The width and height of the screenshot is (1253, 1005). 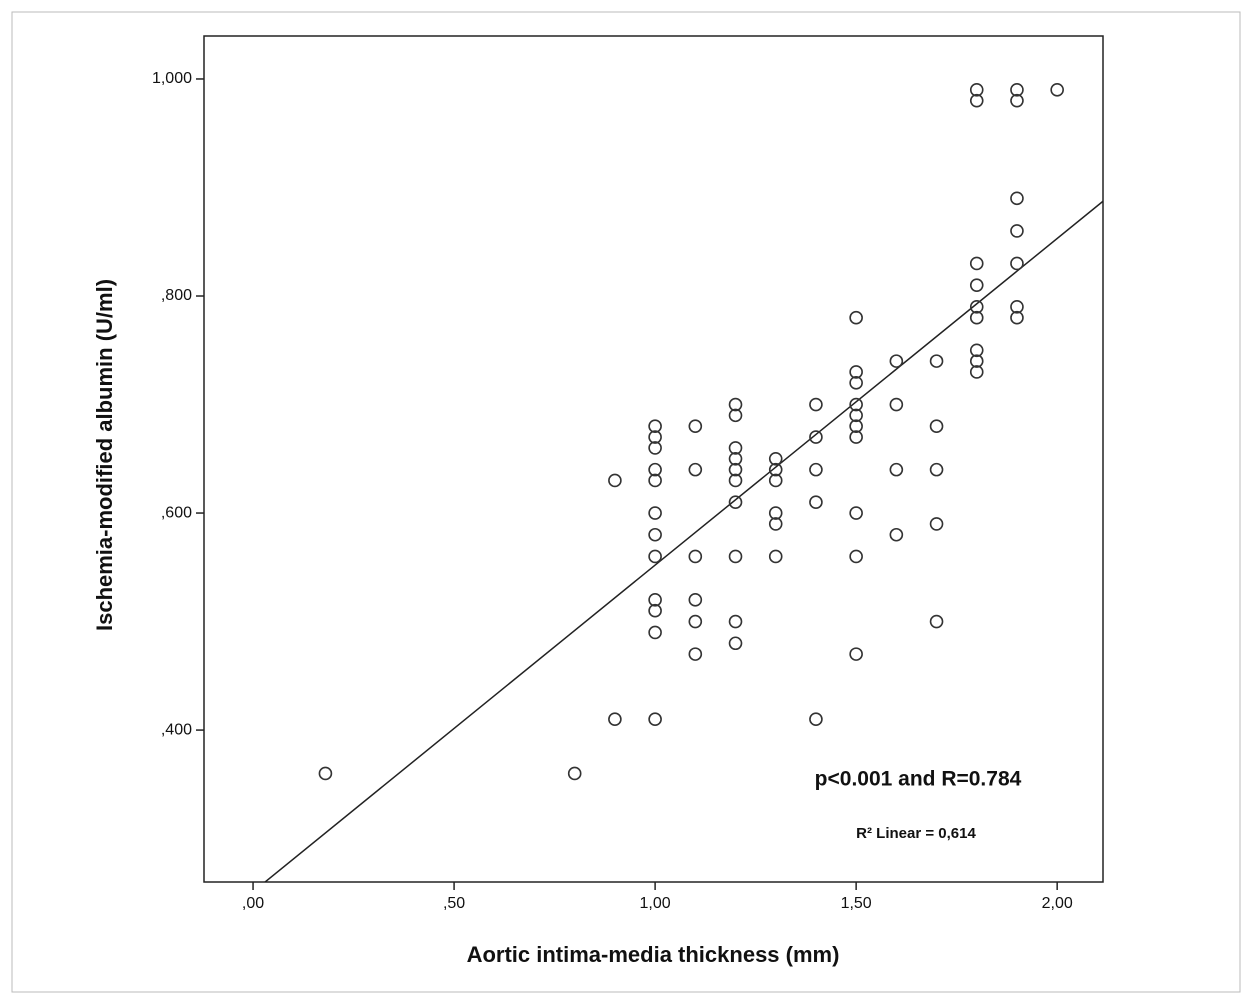 What do you see at coordinates (653, 954) in the screenshot?
I see `x-axis-label: Aortic intima-media thickness (mm)` at bounding box center [653, 954].